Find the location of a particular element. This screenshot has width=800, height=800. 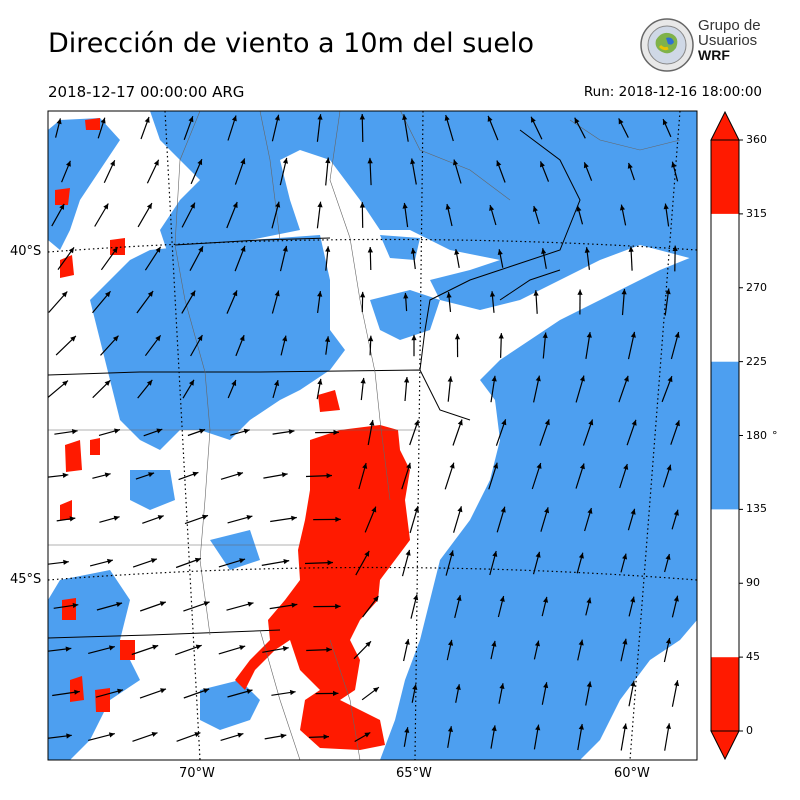

logo-line-1: Grupo de is located at coordinates (729, 25).